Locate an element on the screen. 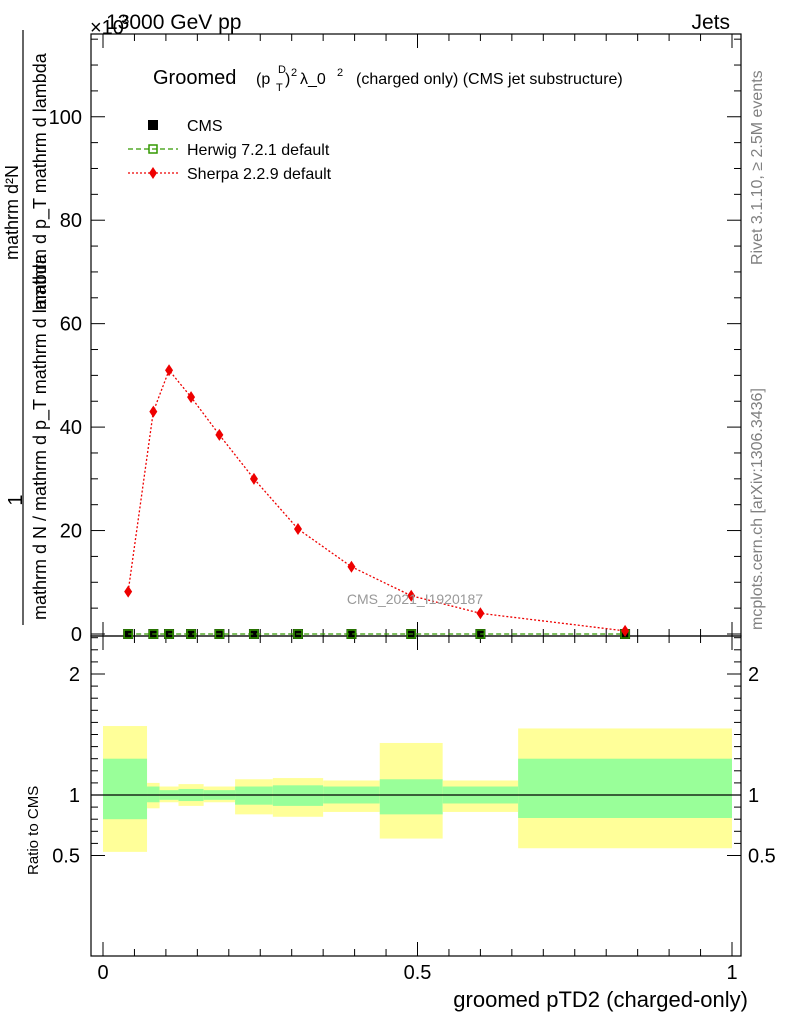 This screenshot has width=786, height=1024. x-tick-label: 0.5 is located at coordinates (418, 973).